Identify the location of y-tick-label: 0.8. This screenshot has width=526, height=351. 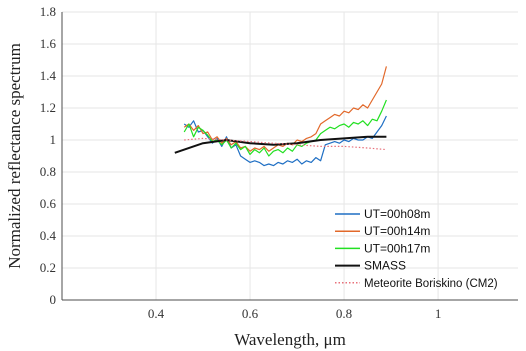
(48, 171).